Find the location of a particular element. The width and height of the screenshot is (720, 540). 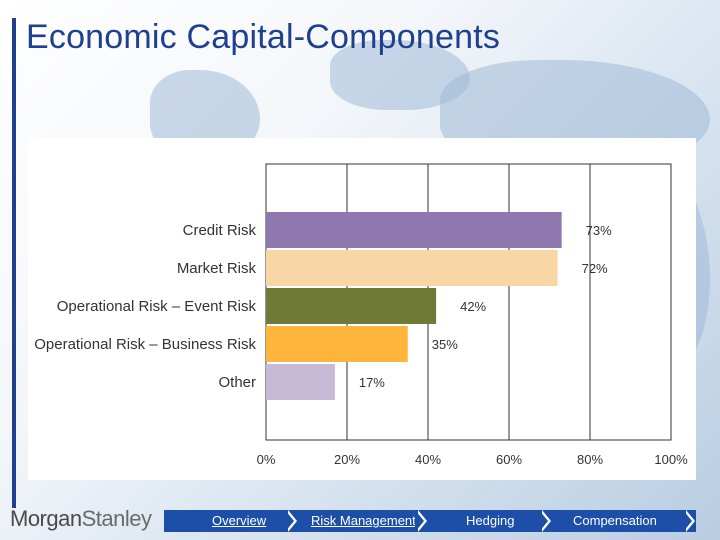

category-label: Market Risk is located at coordinates (217, 268).